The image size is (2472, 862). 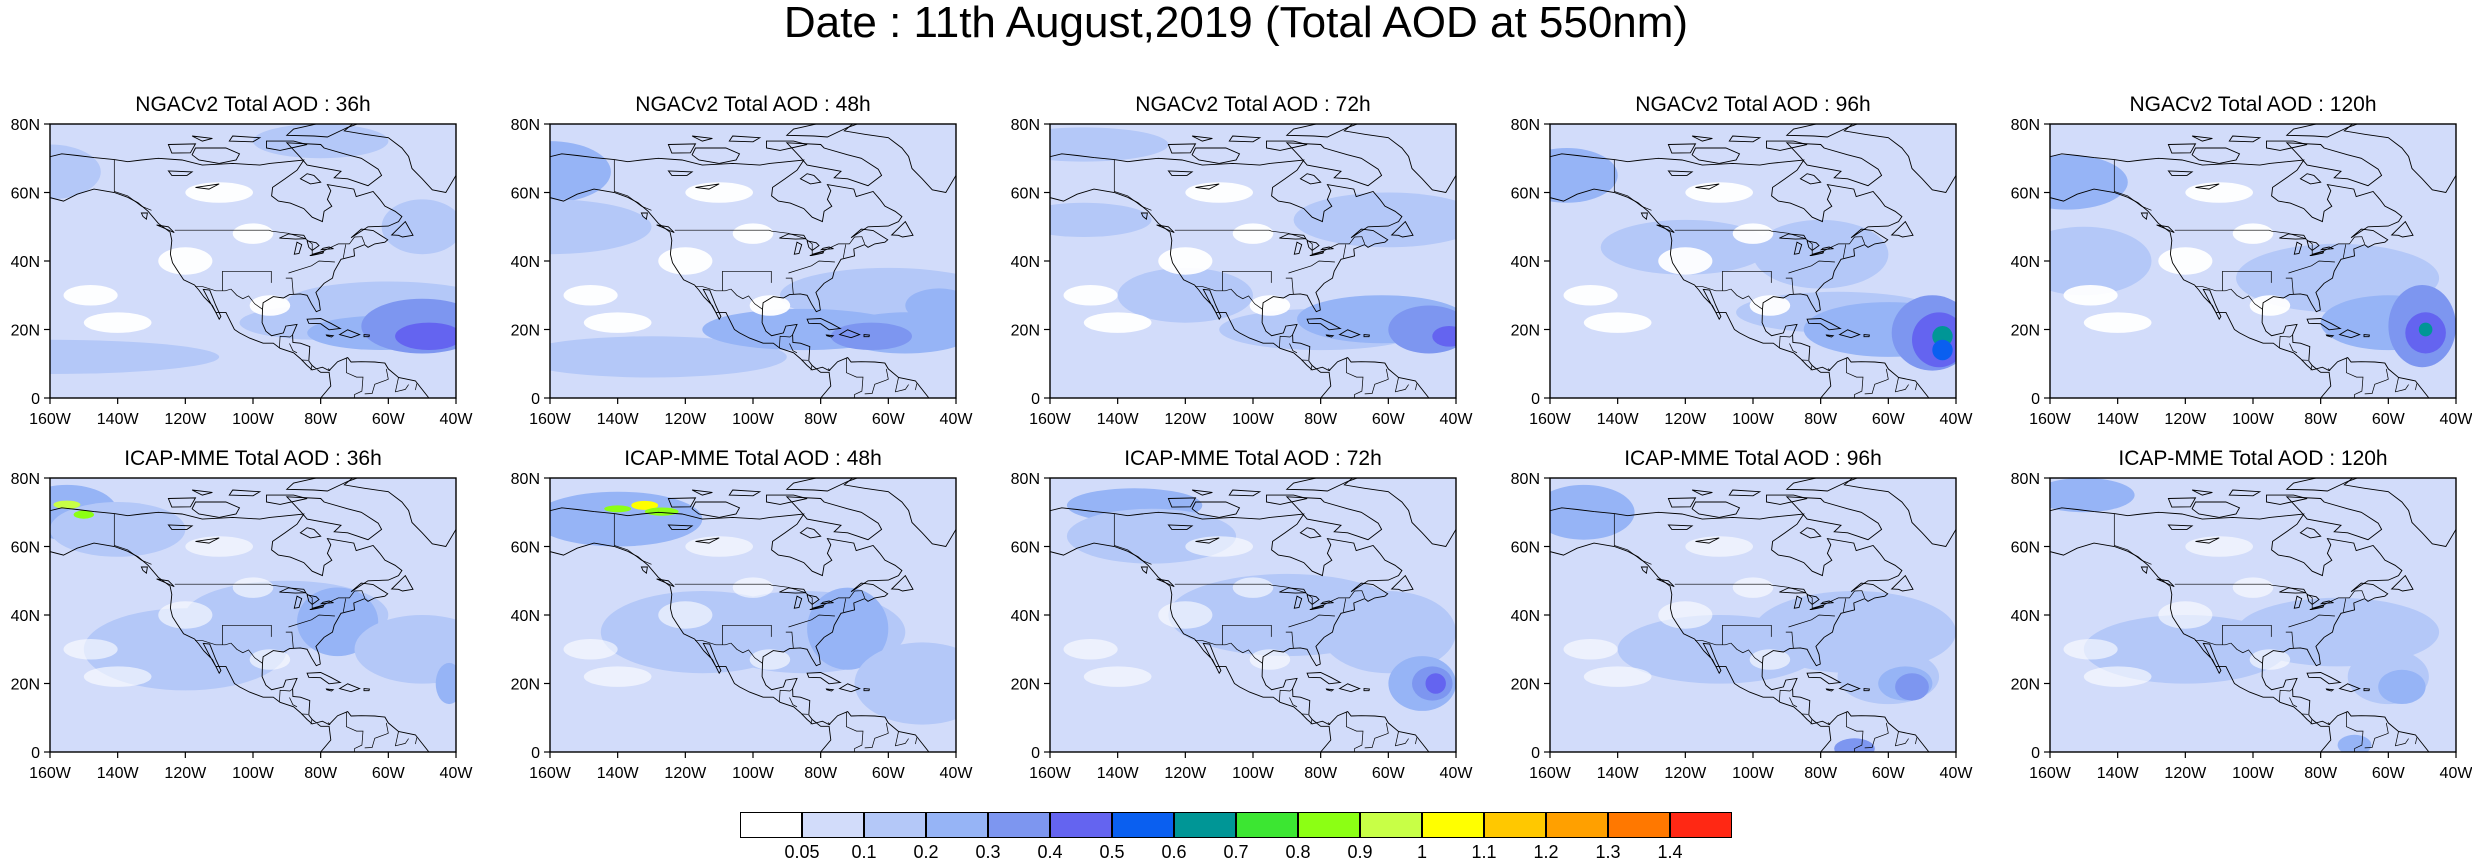 What do you see at coordinates (2025, 331) in the screenshot?
I see `lat-tick-label: 20N` at bounding box center [2025, 331].